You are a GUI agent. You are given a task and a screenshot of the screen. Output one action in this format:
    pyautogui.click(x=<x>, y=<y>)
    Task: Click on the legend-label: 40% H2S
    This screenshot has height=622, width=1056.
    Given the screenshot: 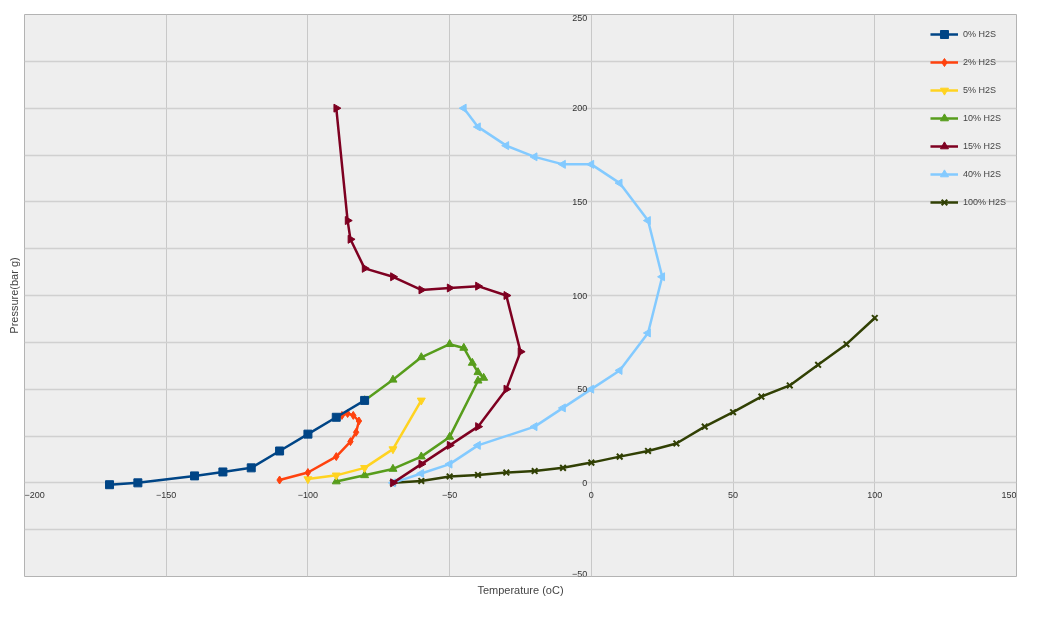 What is the action you would take?
    pyautogui.click(x=981, y=174)
    